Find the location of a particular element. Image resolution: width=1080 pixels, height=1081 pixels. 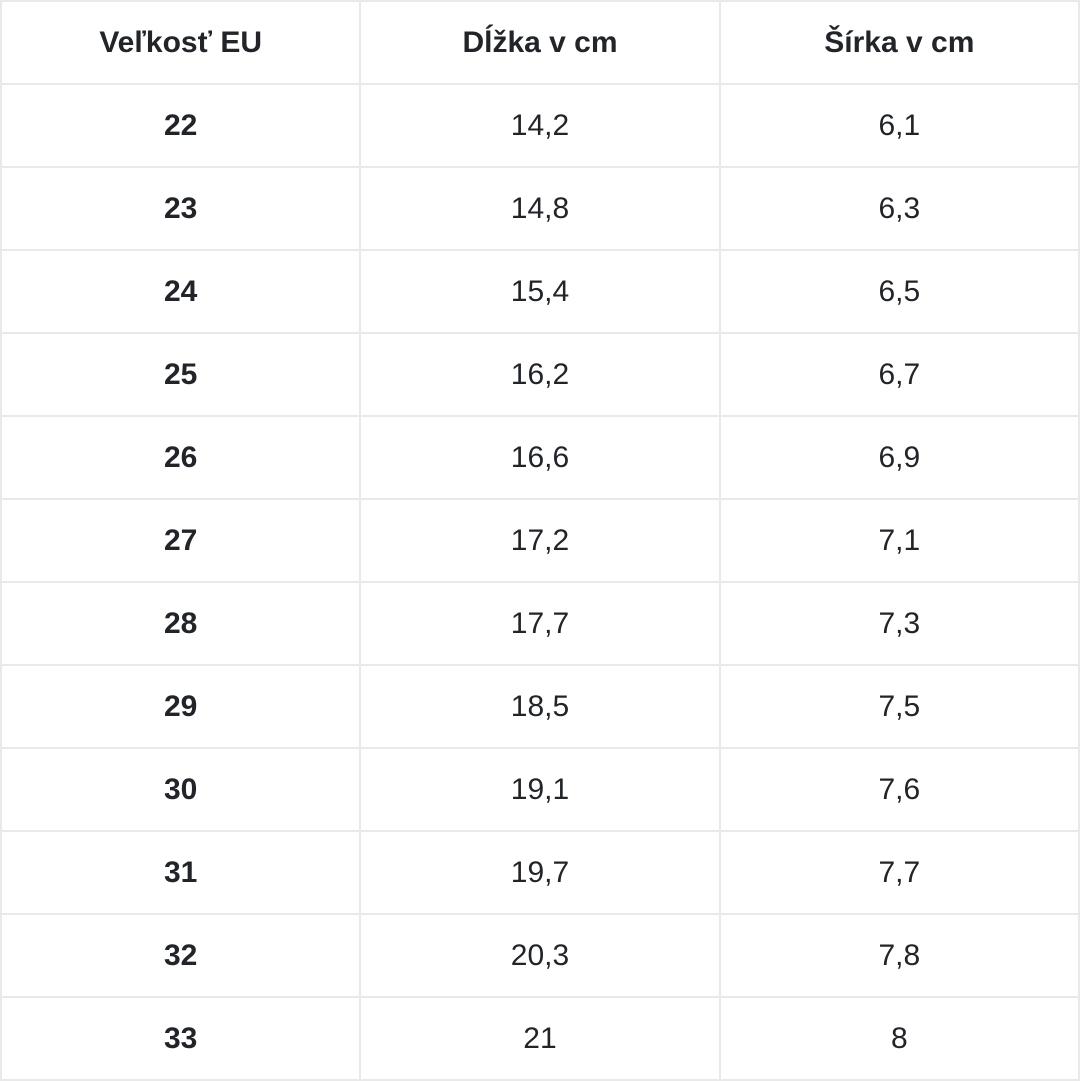

table-row: 32 20,3 7,8 is located at coordinates (540, 955).